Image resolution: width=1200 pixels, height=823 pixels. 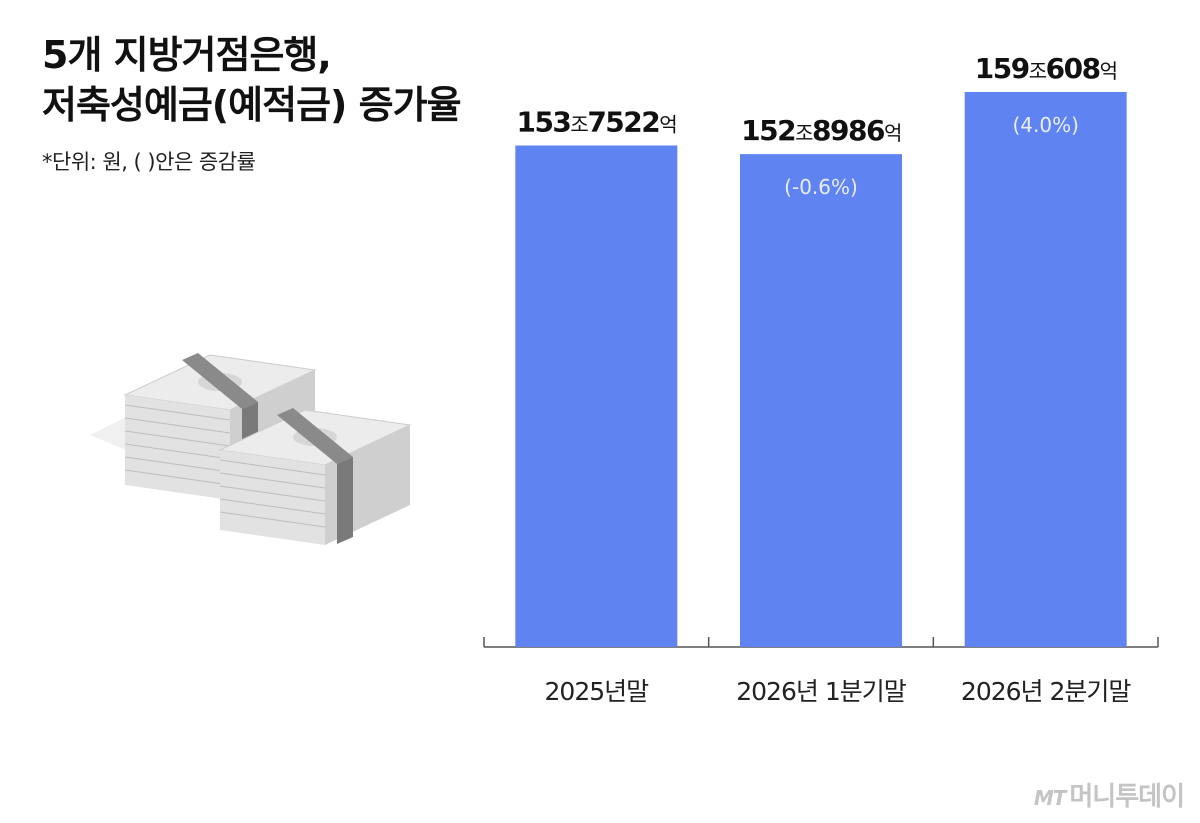 What do you see at coordinates (252, 105) in the screenshot?
I see `title-line-2: 저축성예금(예적금) 증가율` at bounding box center [252, 105].